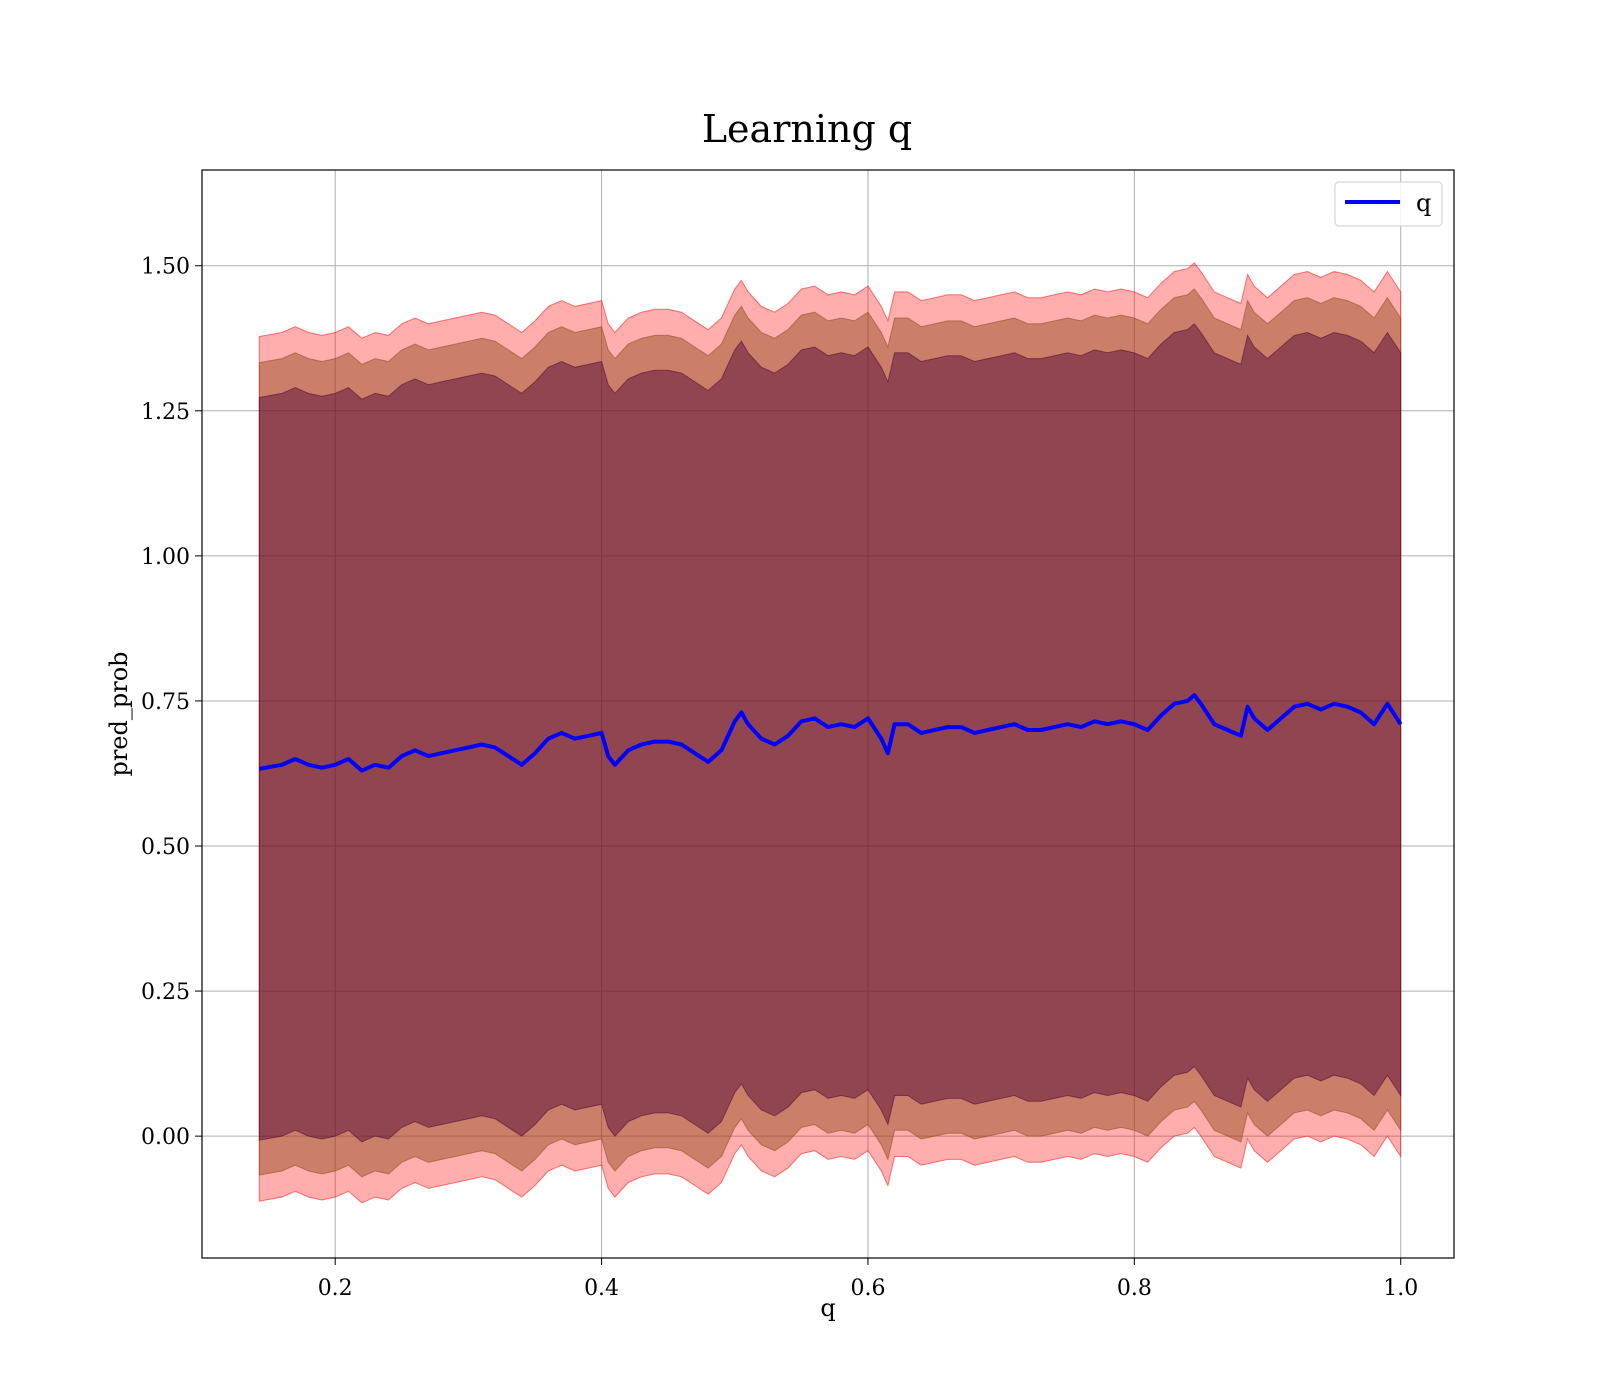  I want to click on y-tick-label: 0.25, so click(165, 992).